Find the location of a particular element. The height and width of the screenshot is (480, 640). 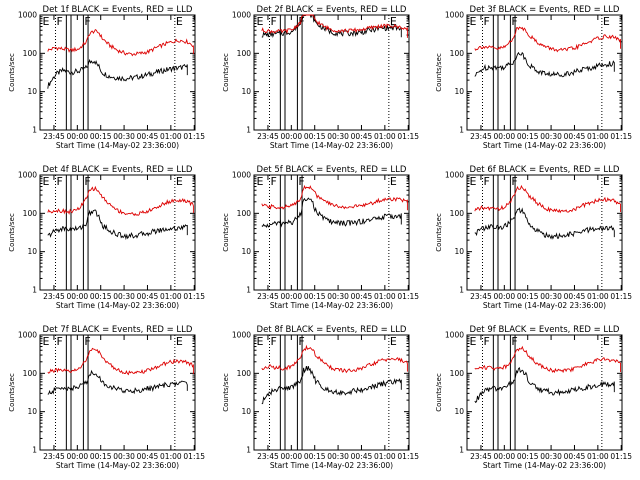

panel-title: Det 3f BLACK = Events, RED = LLD is located at coordinates (545, 10).